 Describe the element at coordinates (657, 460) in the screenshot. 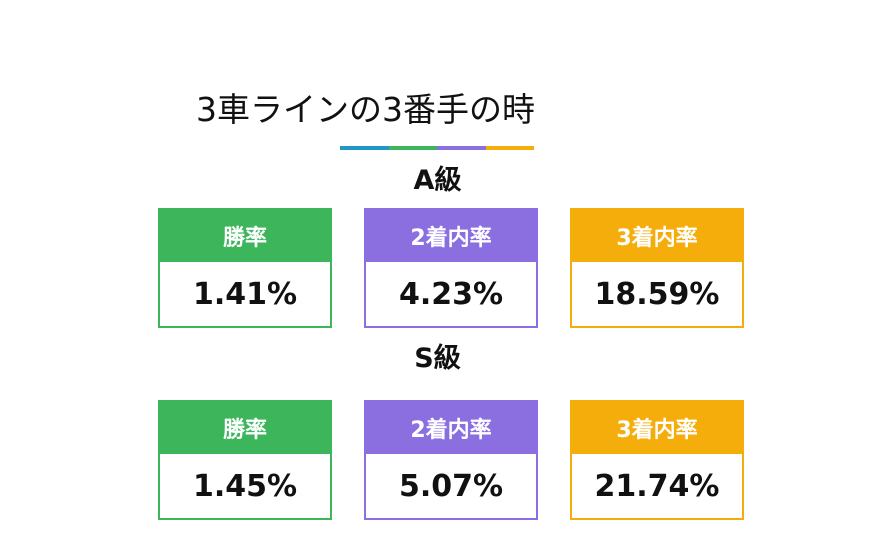

I see `card-s-top3-rate: 3着内率 21.74%` at that location.